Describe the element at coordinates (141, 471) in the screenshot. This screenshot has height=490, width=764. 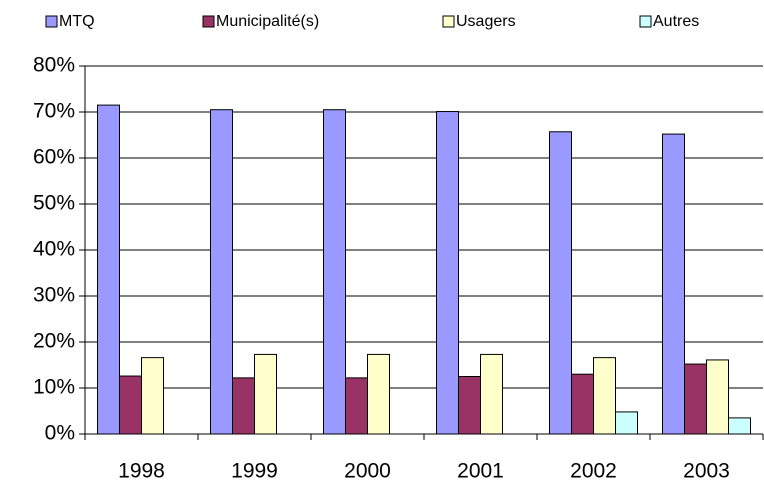
I see `x-tick-label: 1998` at that location.